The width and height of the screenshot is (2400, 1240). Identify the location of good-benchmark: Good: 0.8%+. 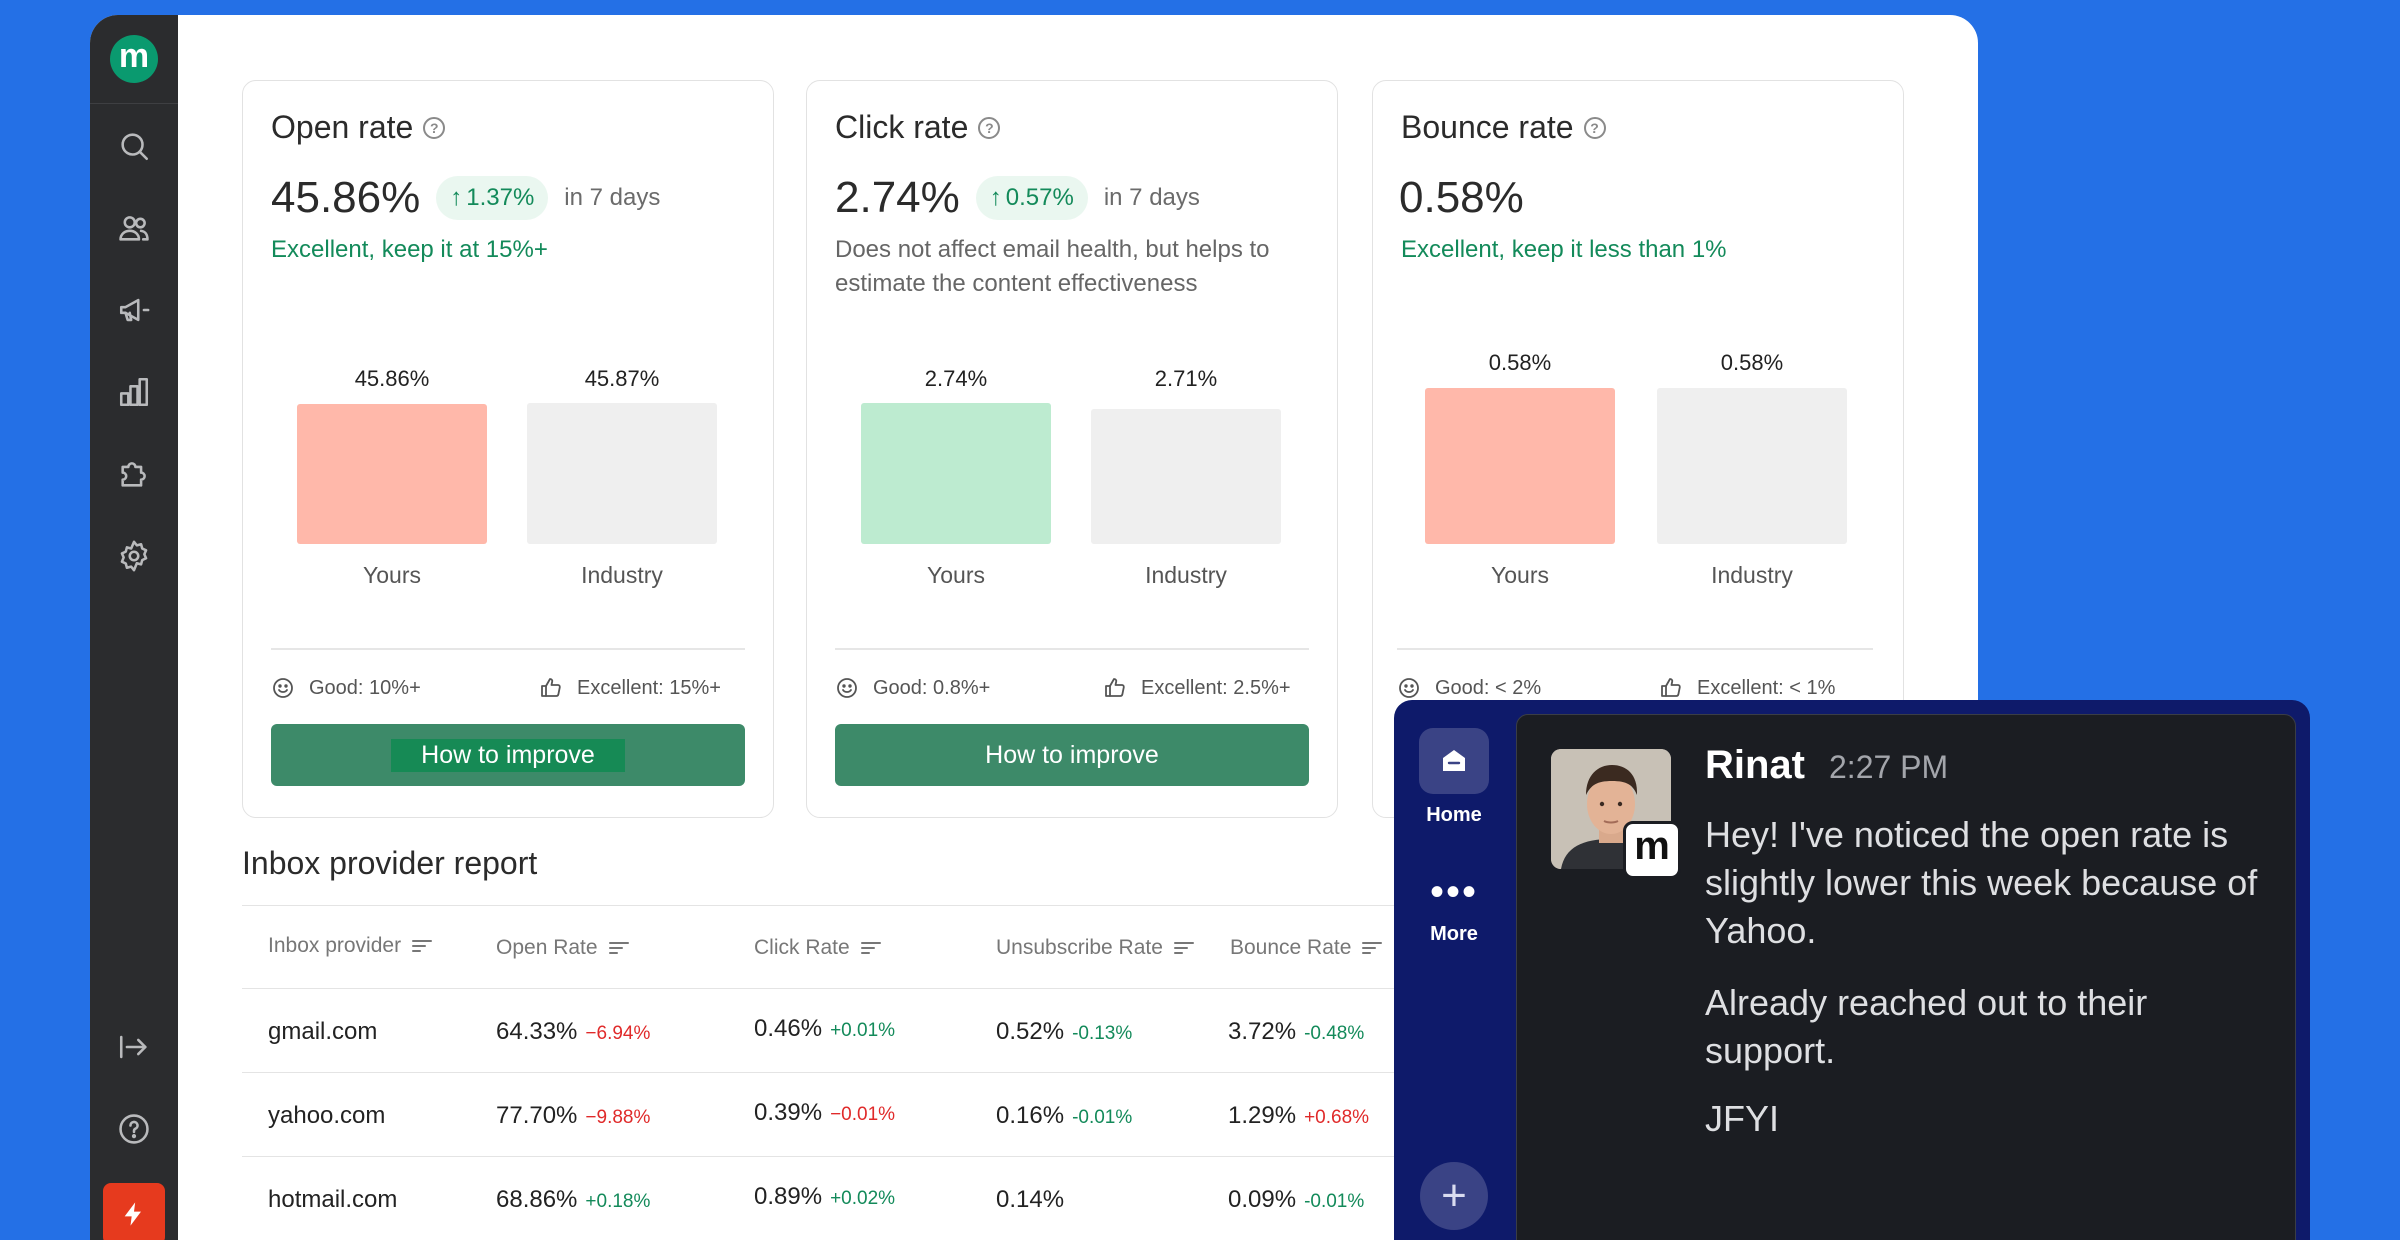
(912, 688).